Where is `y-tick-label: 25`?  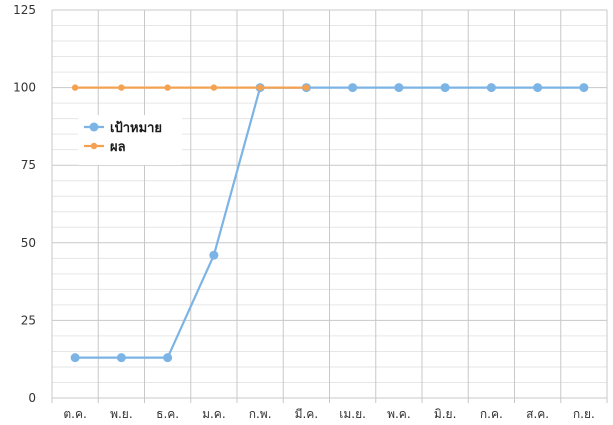
y-tick-label: 25 is located at coordinates (28, 320).